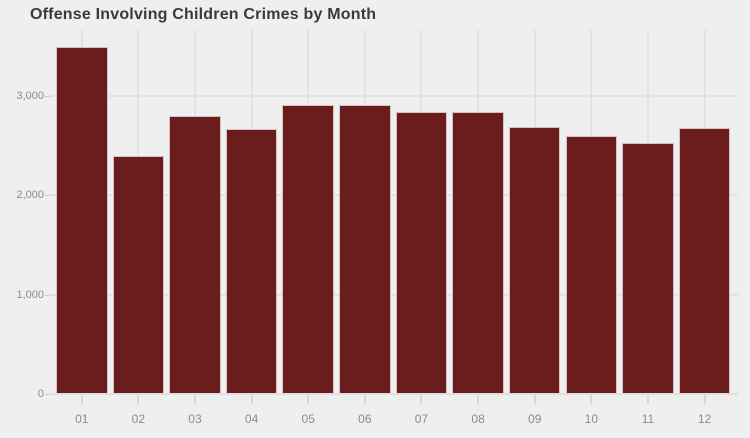  Describe the element at coordinates (365, 419) in the screenshot. I see `x-axis-label: 06` at that location.